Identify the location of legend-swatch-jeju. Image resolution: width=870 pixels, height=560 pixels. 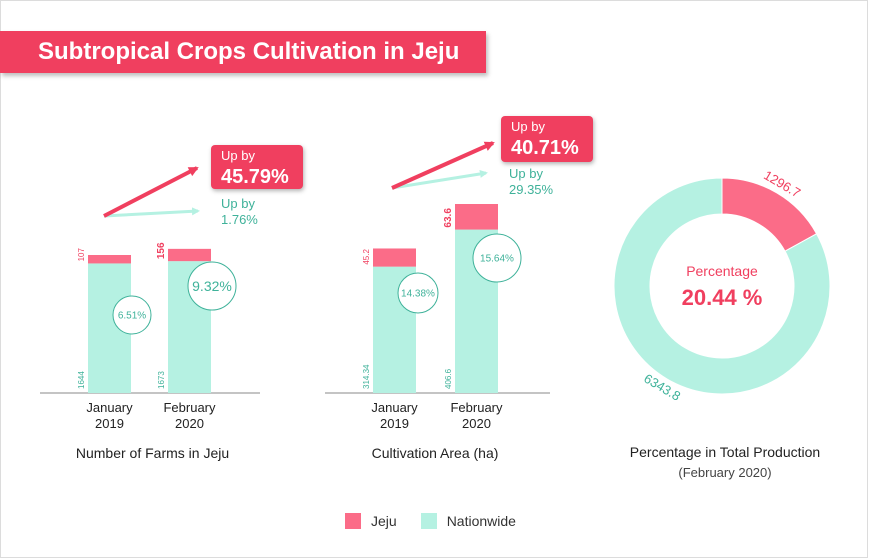
(353, 521).